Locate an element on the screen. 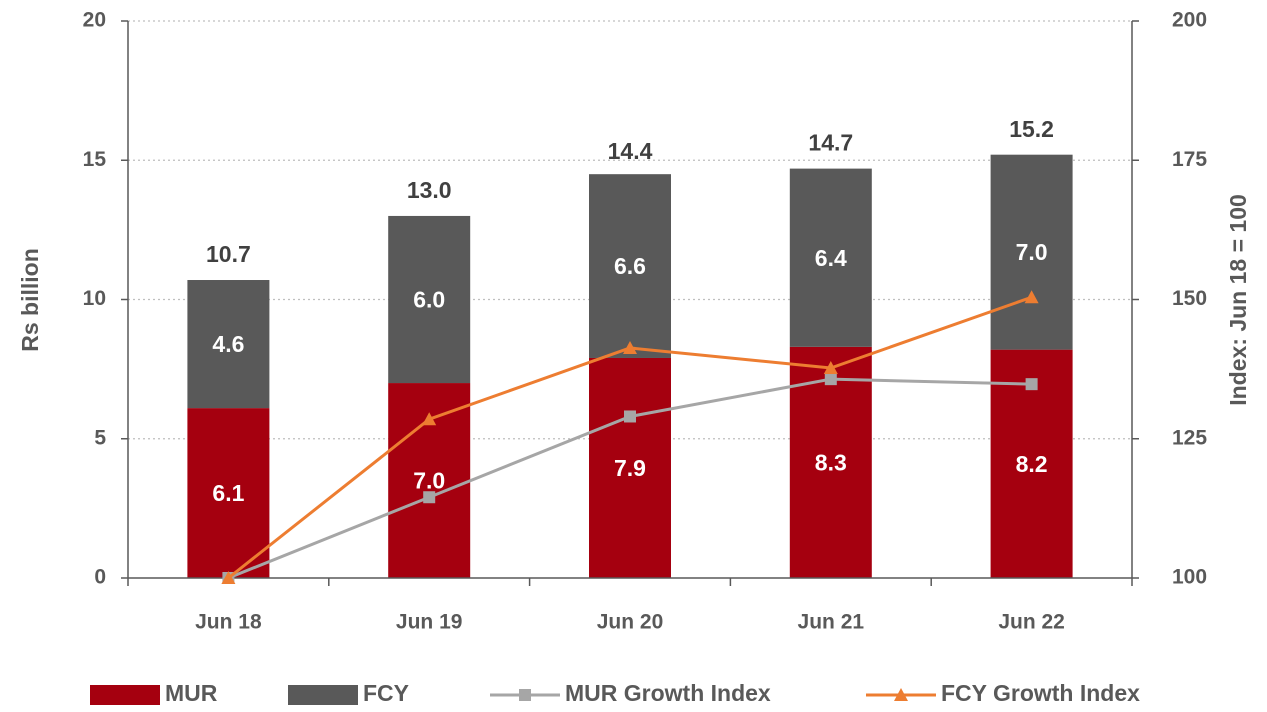 This screenshot has width=1267, height=712. value-label: 6.6 is located at coordinates (630, 266).